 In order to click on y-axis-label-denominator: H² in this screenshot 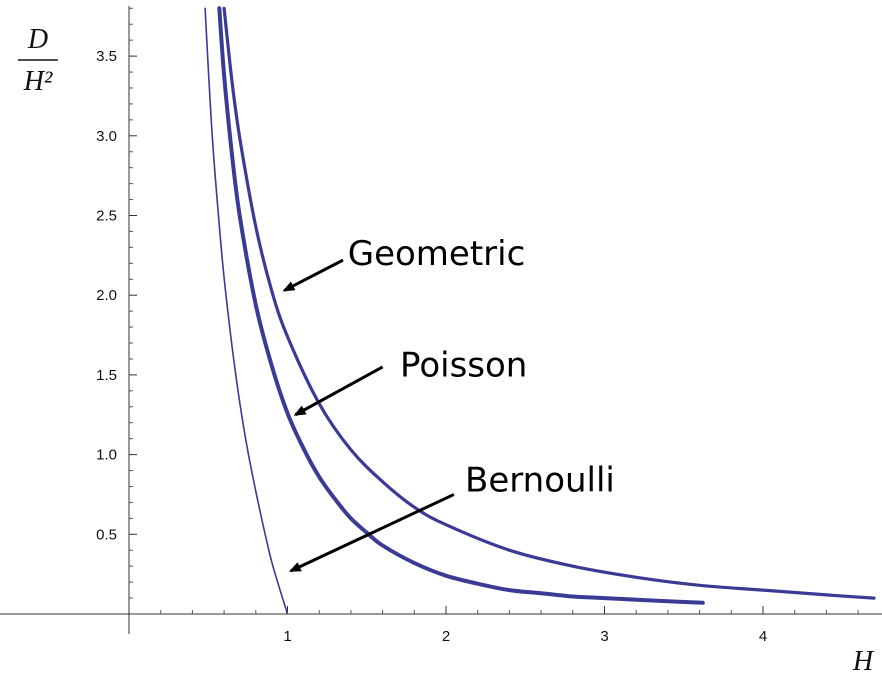, I will do `click(38, 81)`.